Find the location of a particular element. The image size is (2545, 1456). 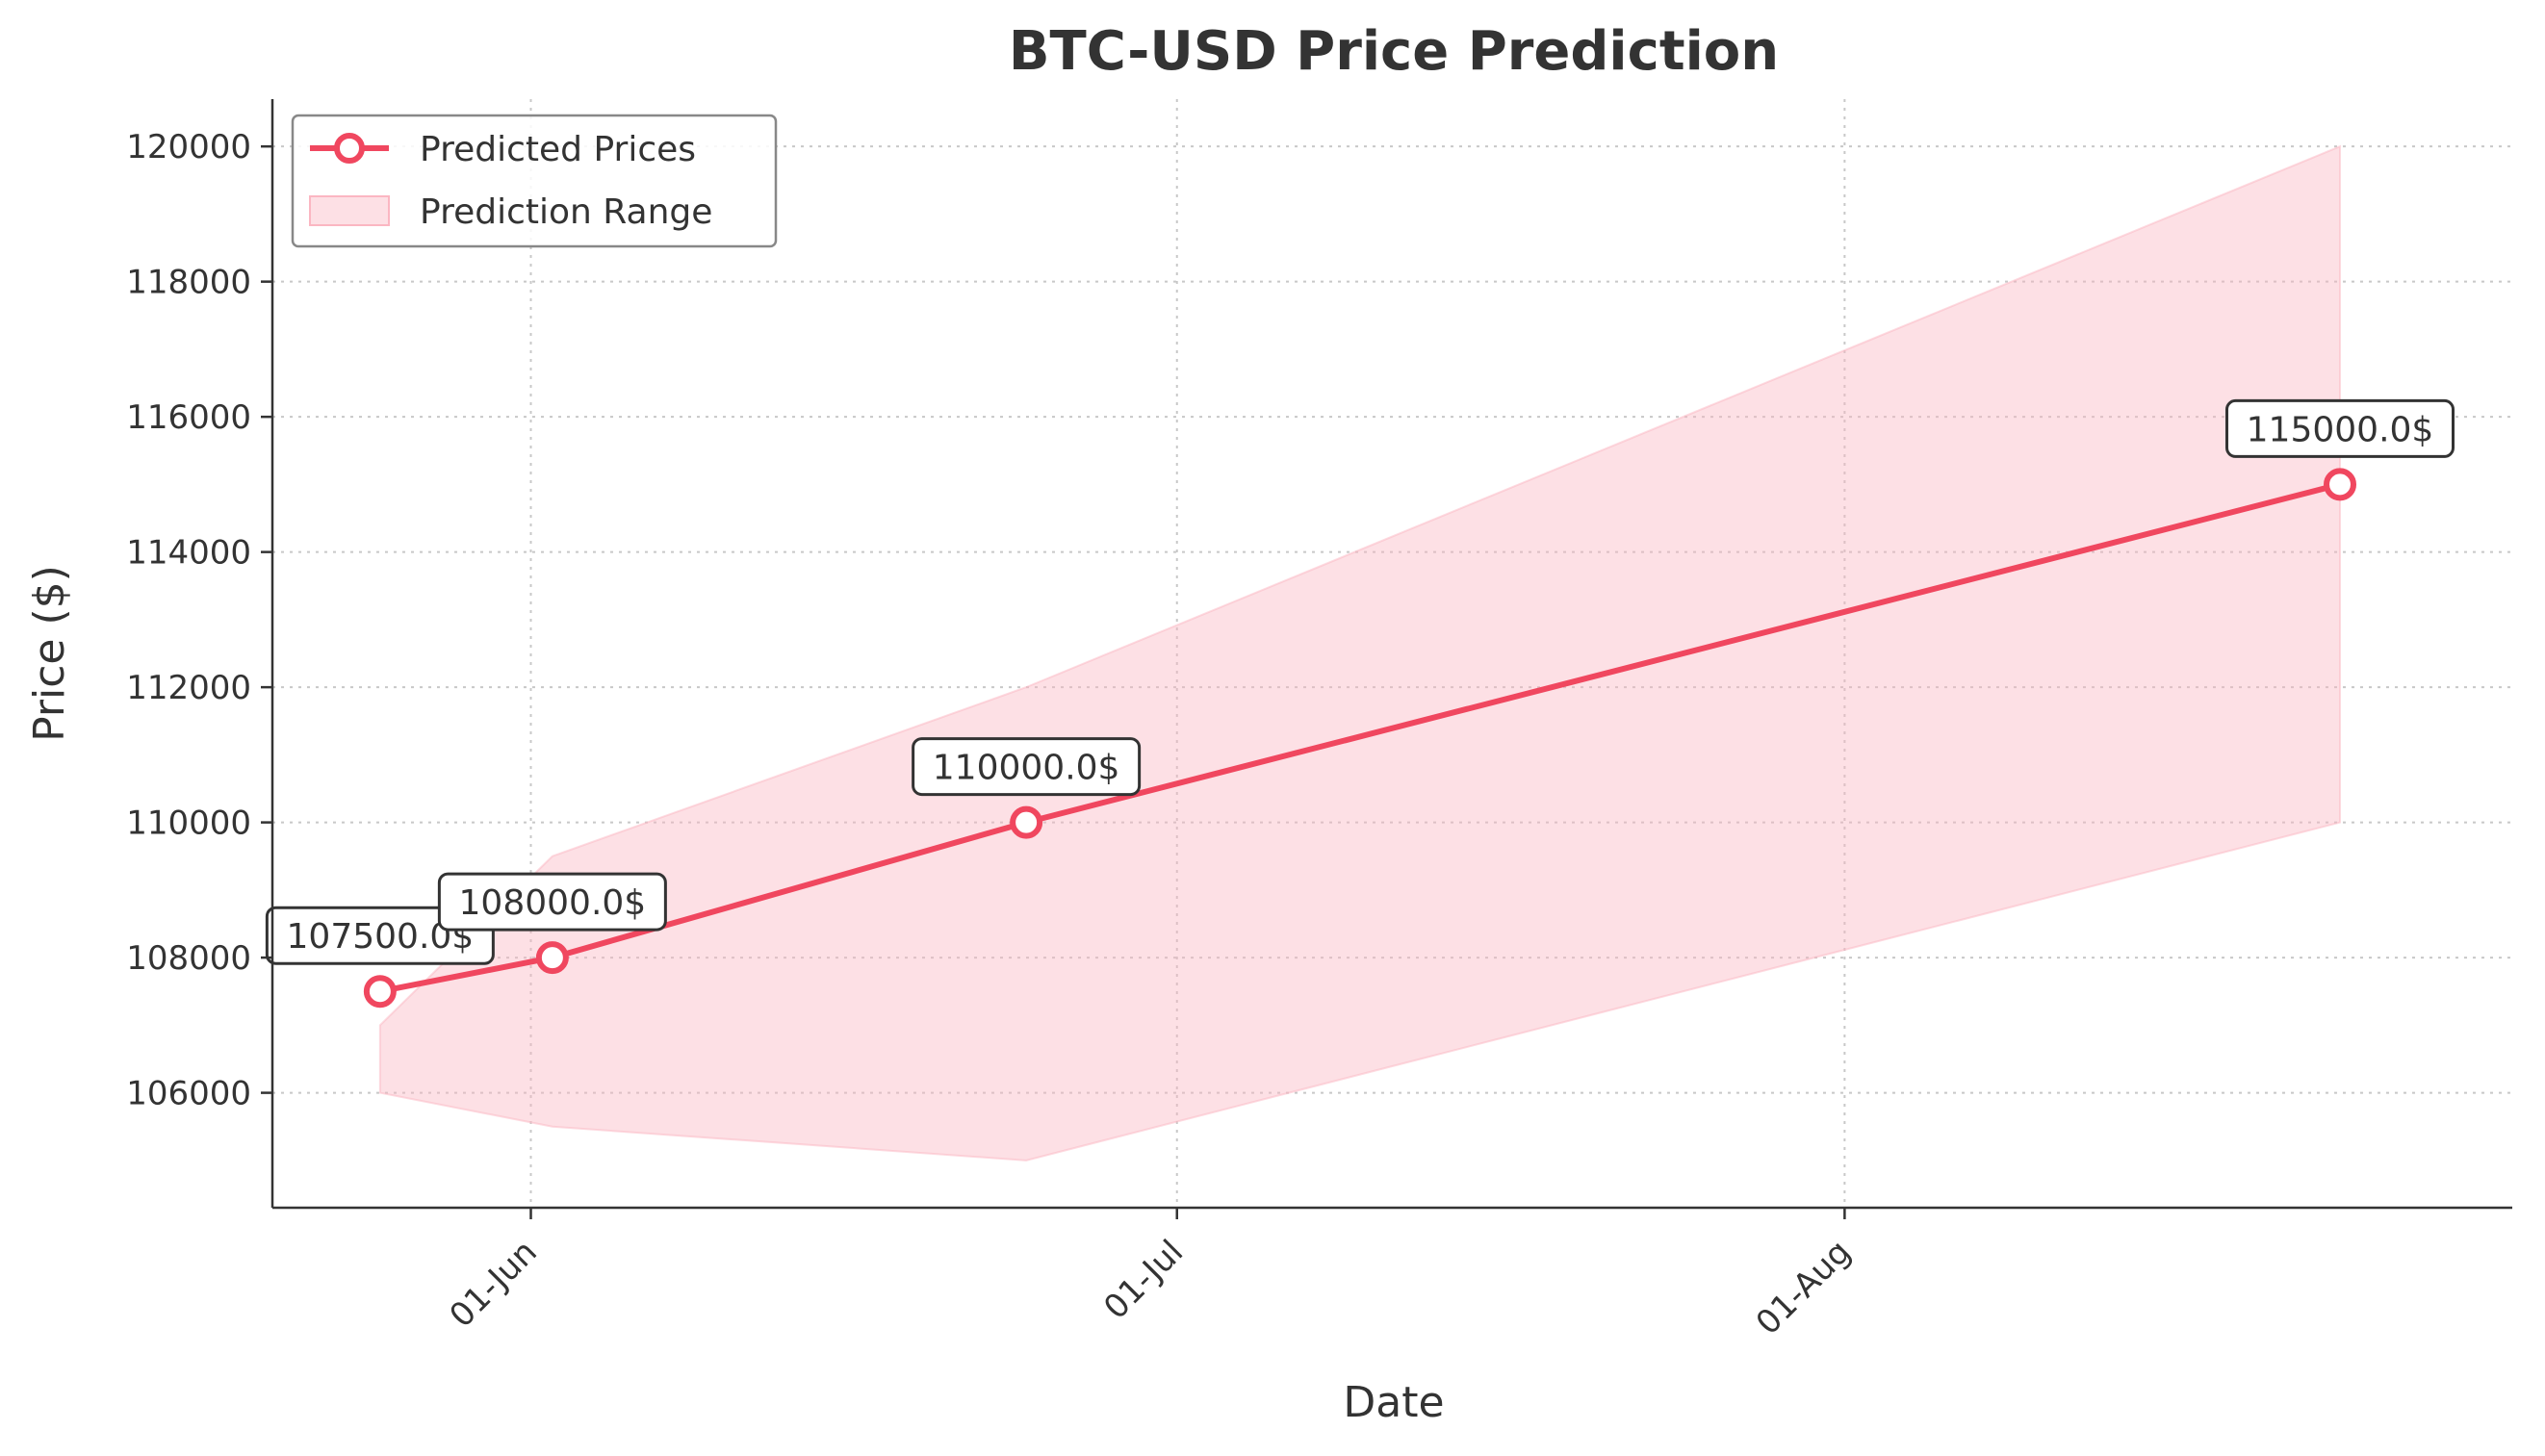

legend-predicted-label: Predicted Prices is located at coordinates (558, 149).